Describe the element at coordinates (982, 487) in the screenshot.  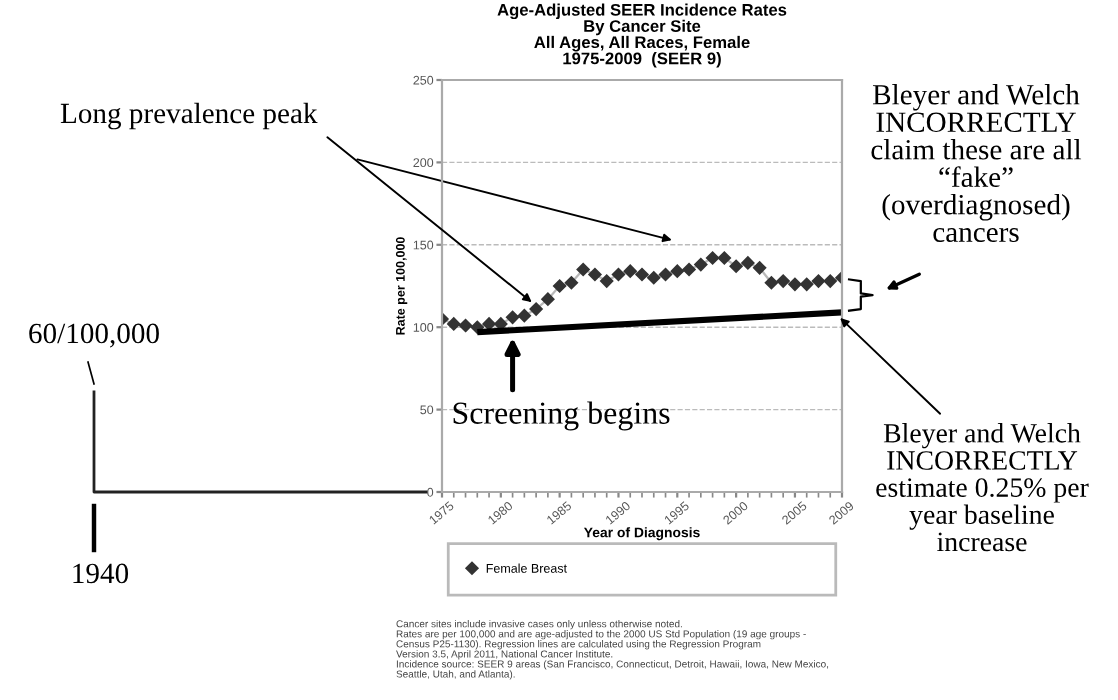
I see `annotation: Bleyer and Welch INCORRECTLY estimate 0.25% per year baseline increase` at that location.